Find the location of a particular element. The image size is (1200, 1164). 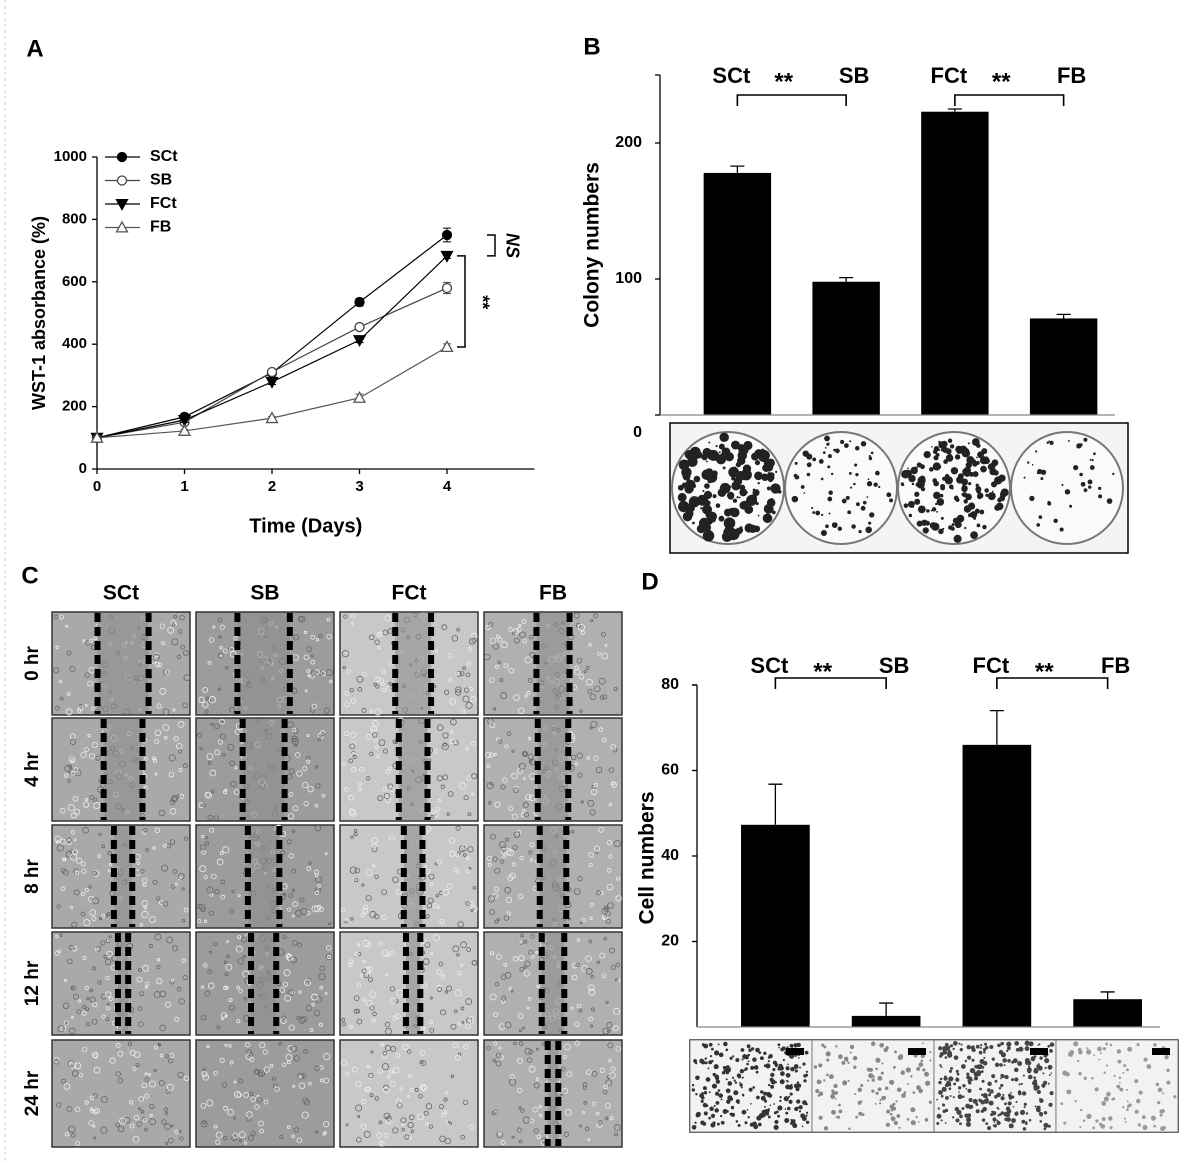

significance-label: ** is located at coordinates (822, 671).